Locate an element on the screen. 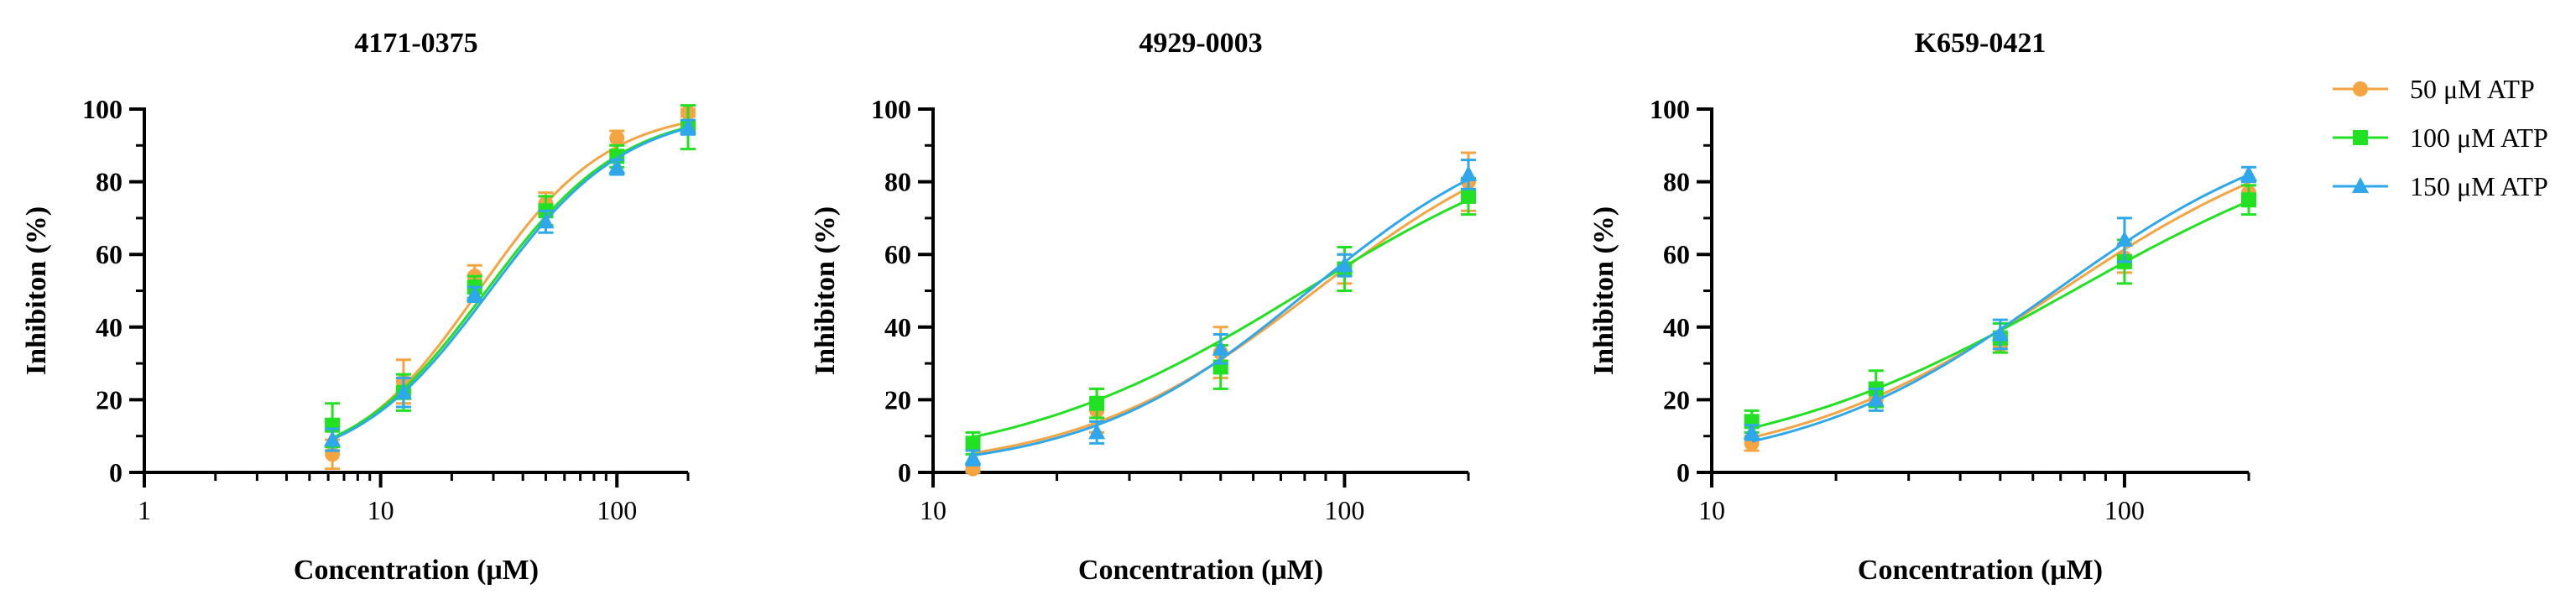  legend-item-1: 50 μM ATP is located at coordinates (2434, 89).